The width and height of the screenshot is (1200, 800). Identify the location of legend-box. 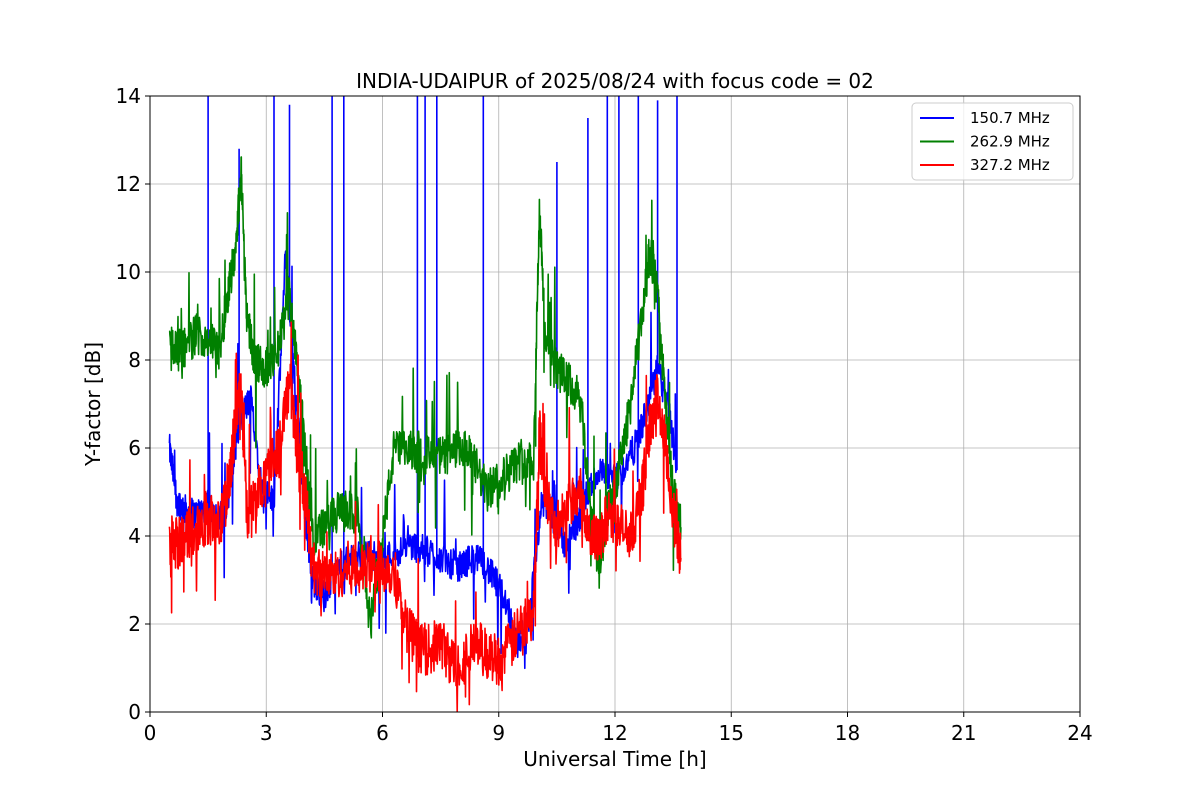
(992, 141).